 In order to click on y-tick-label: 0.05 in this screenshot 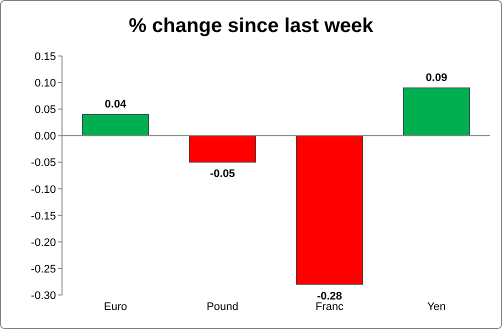, I will do `click(45, 110)`.